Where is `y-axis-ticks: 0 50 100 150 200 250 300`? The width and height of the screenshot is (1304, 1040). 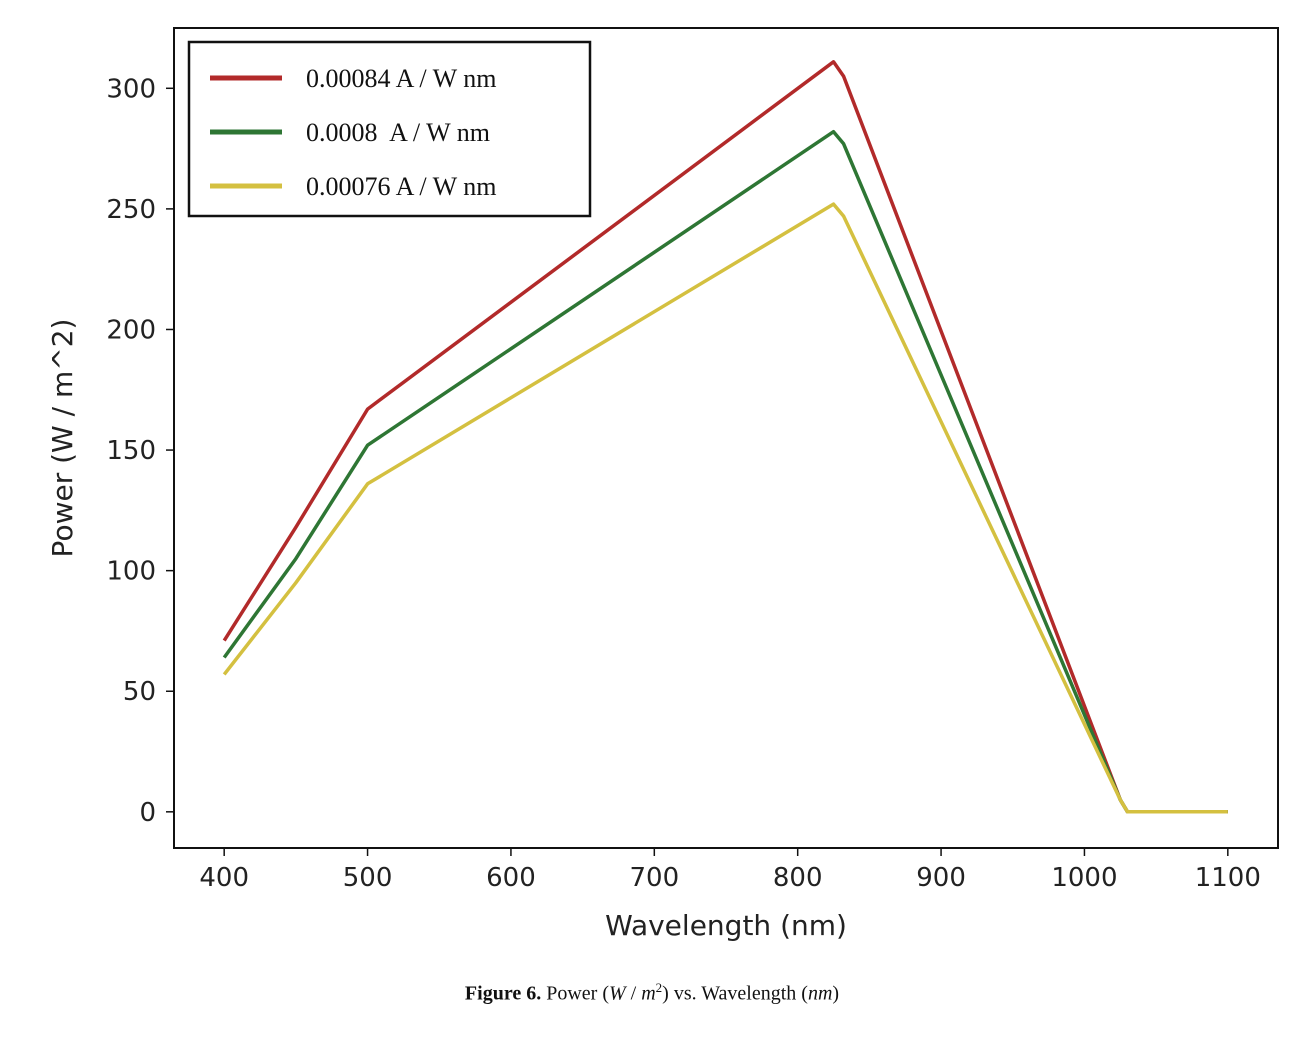
y-axis-ticks: 0 50 100 150 200 250 300 is located at coordinates (140, 451).